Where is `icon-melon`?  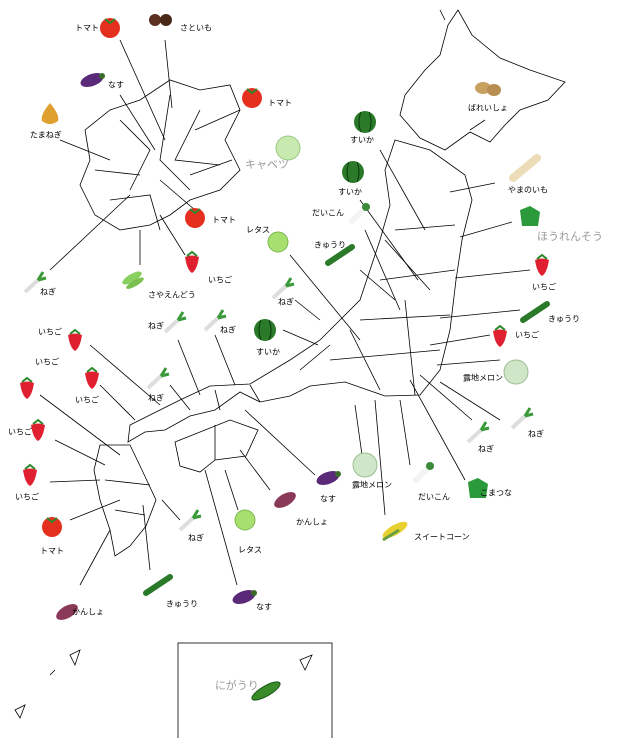 icon-melon is located at coordinates (365, 465).